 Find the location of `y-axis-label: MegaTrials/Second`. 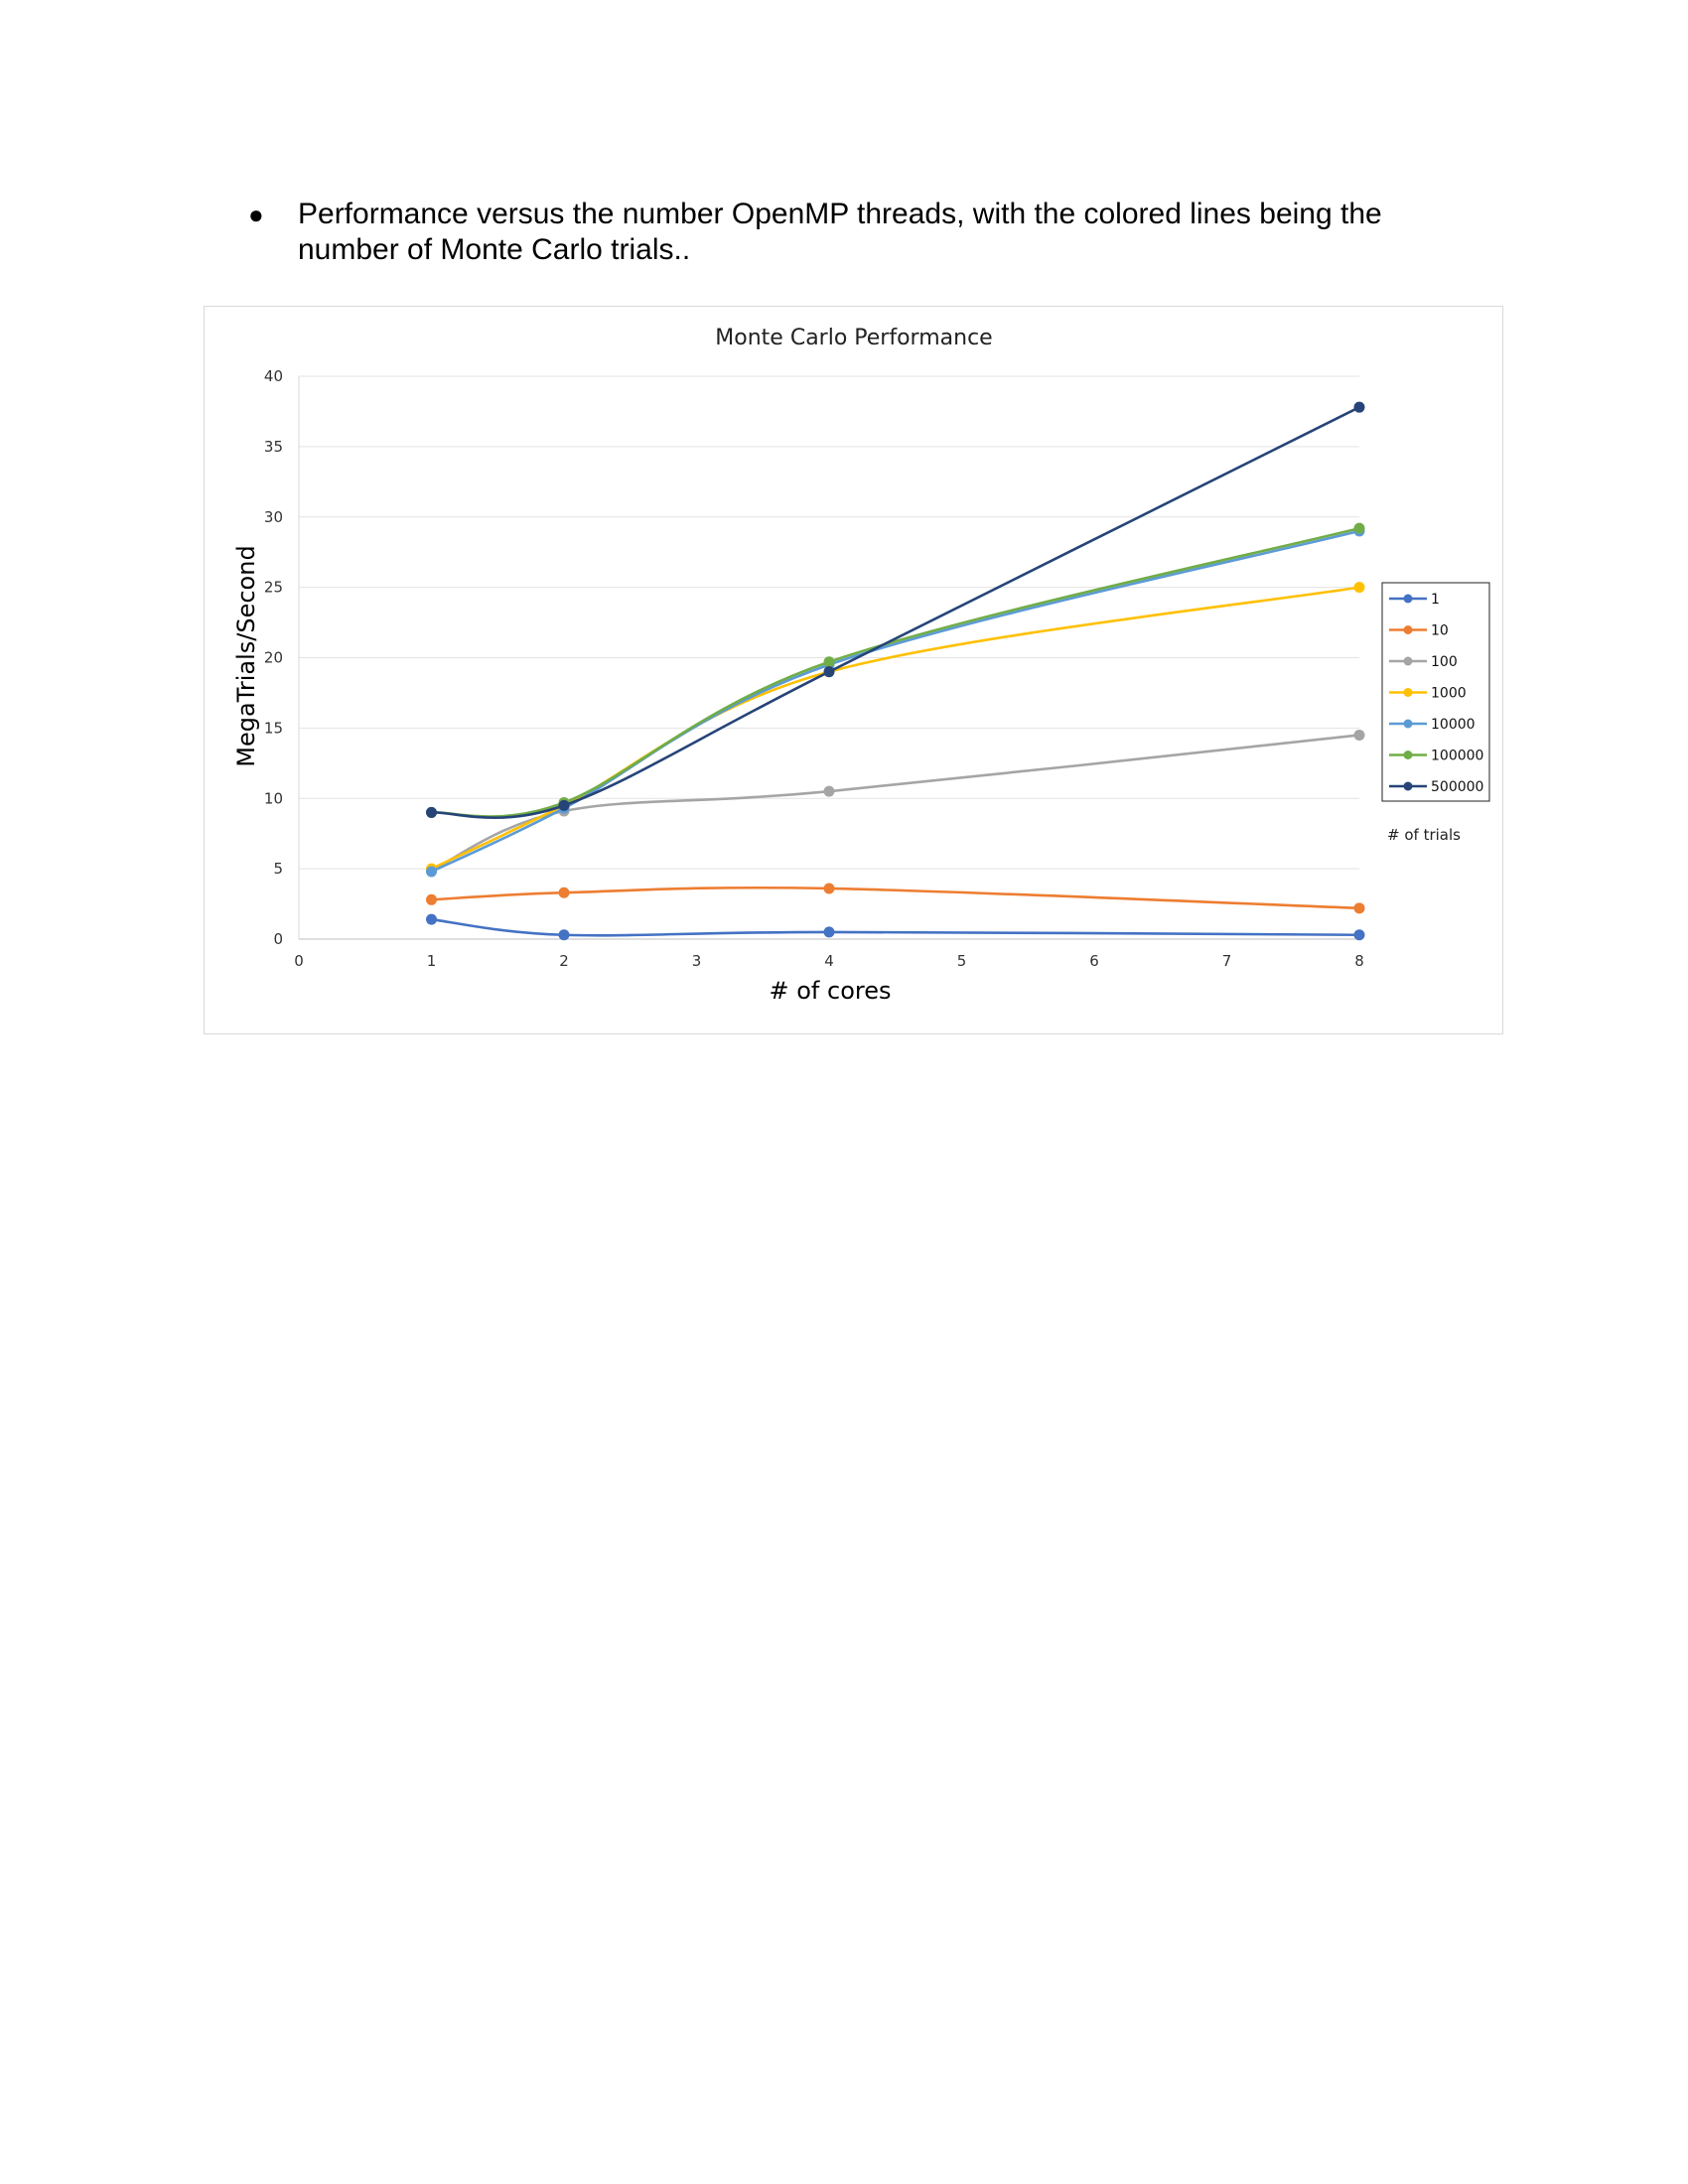

y-axis-label: MegaTrials/Second is located at coordinates (246, 655).